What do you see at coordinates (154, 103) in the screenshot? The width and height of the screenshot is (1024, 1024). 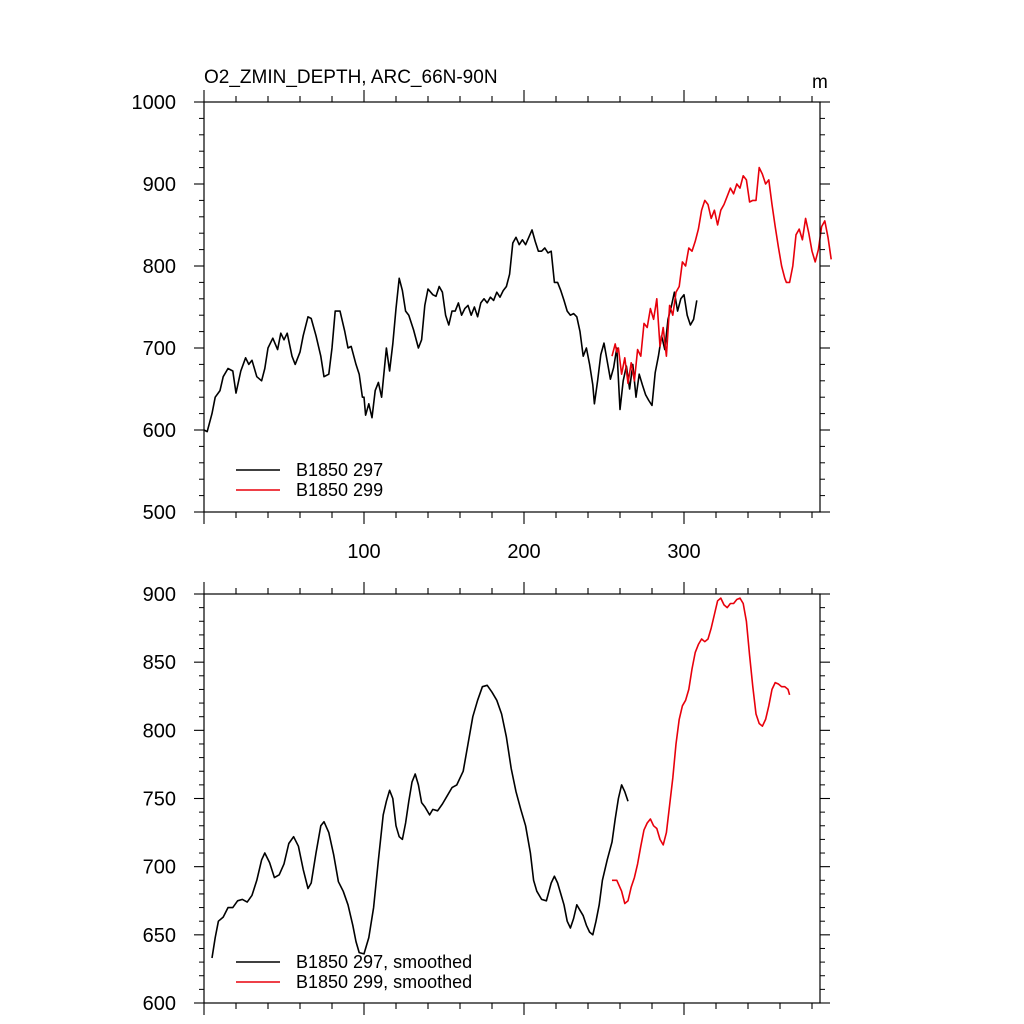 I see `y-tick-label: 1000` at bounding box center [154, 103].